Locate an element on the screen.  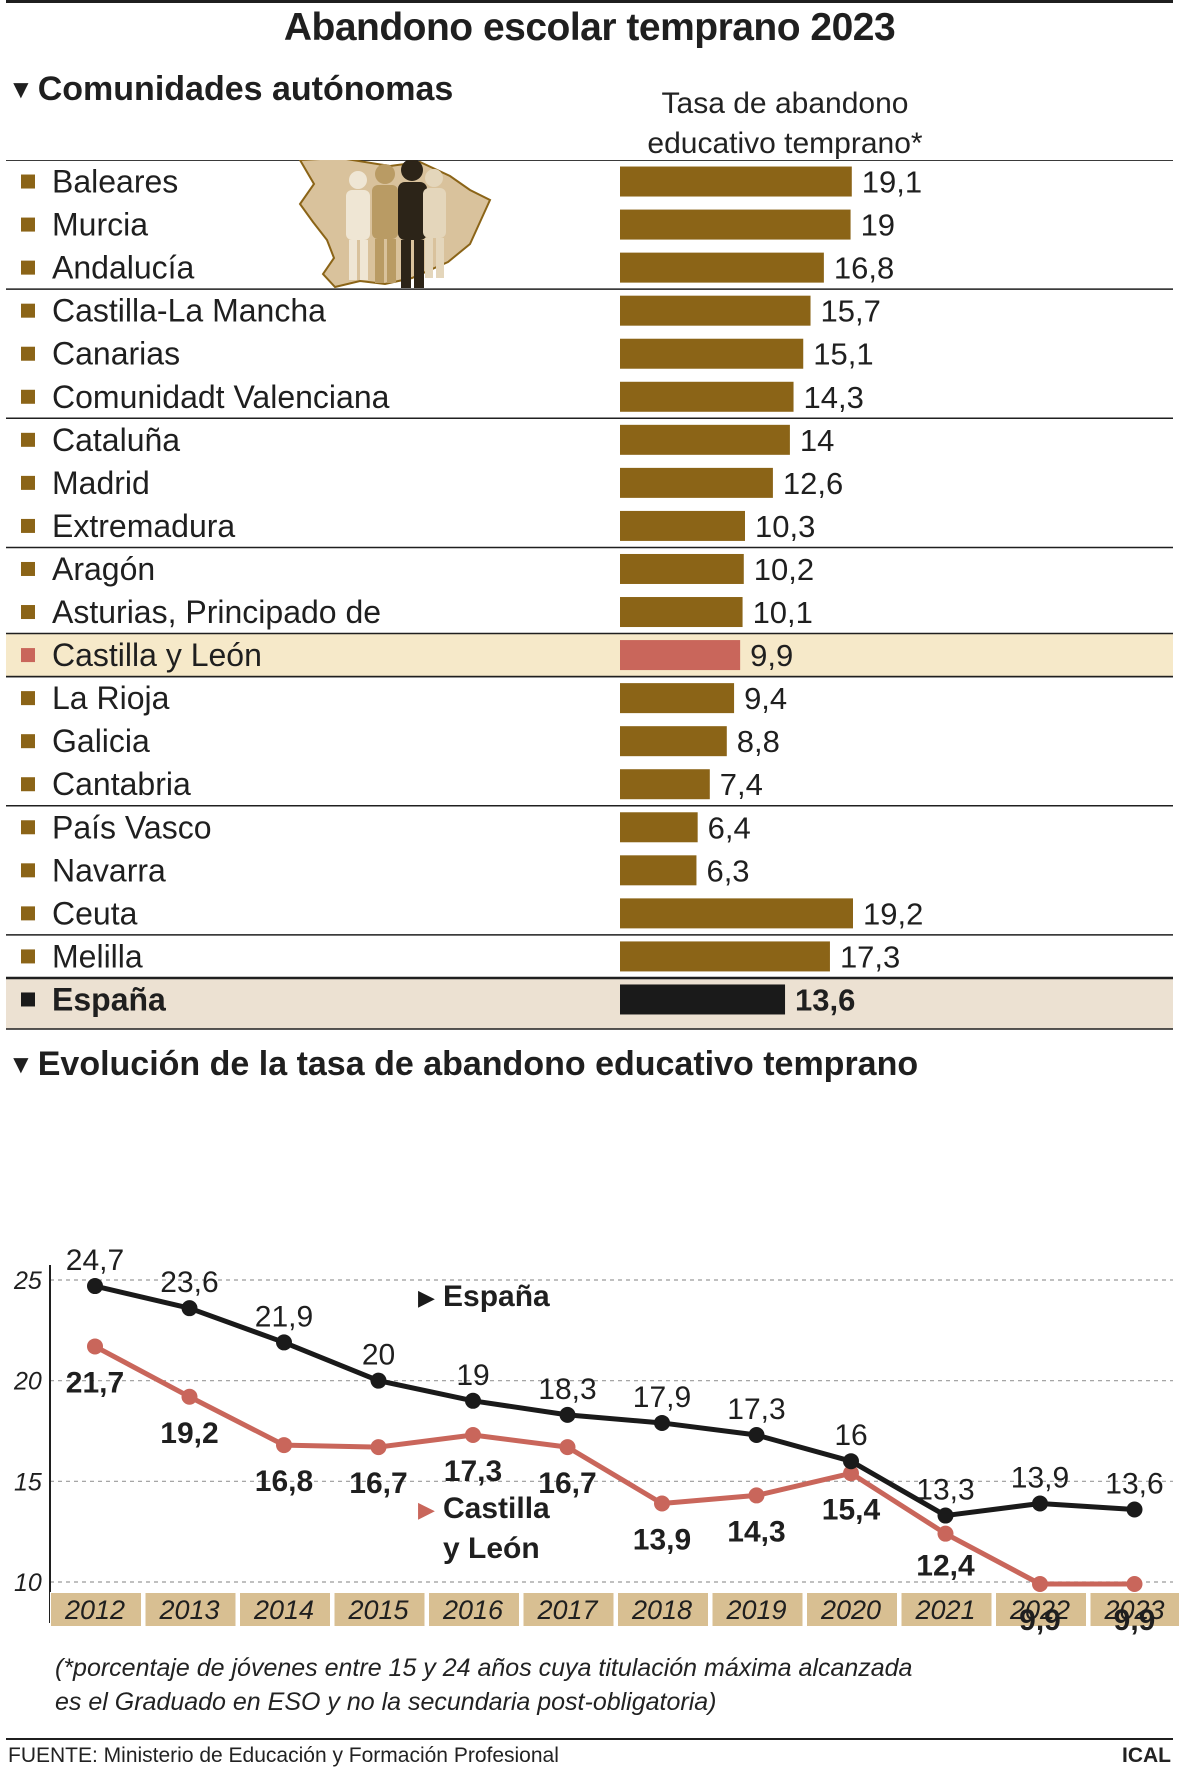
category-label: Cataluña is located at coordinates (116, 440).